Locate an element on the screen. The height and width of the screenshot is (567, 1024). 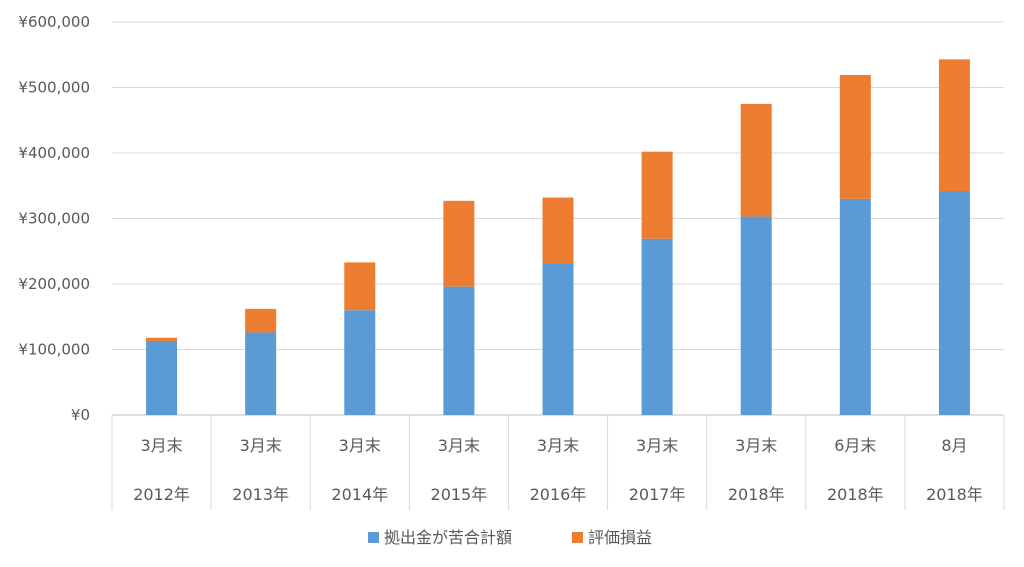
y-tick-label: ¥400,000 is located at coordinates (54, 153).